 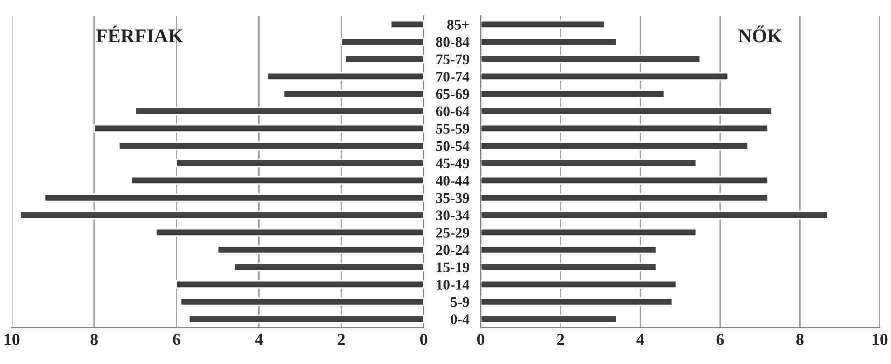 What do you see at coordinates (453, 198) in the screenshot?
I see `y-tick-label: 35-39` at bounding box center [453, 198].